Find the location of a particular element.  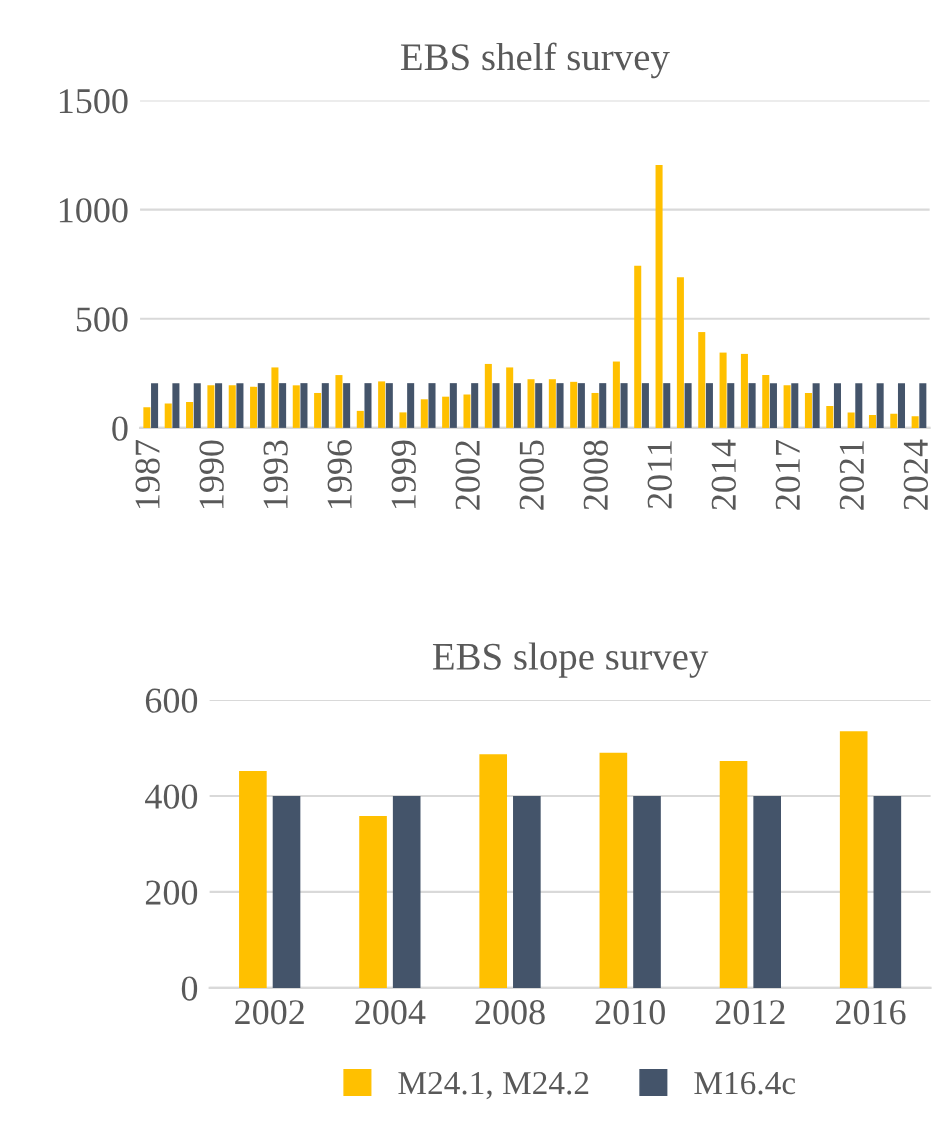

x-tick-label: 1999 is located at coordinates (403, 474).